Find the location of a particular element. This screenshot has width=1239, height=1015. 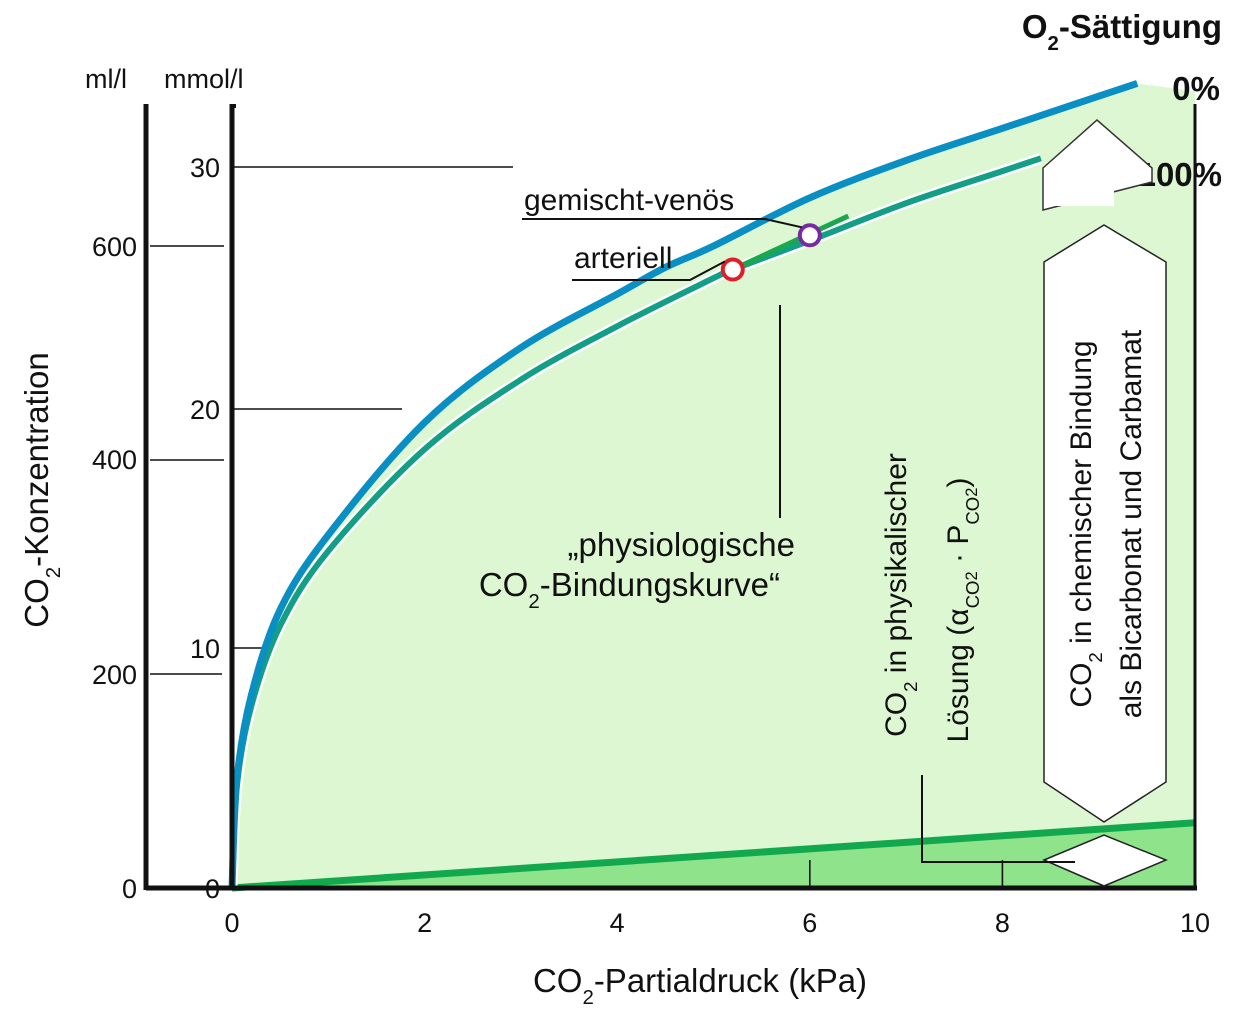

arterial-label: arteriell is located at coordinates (623, 258).